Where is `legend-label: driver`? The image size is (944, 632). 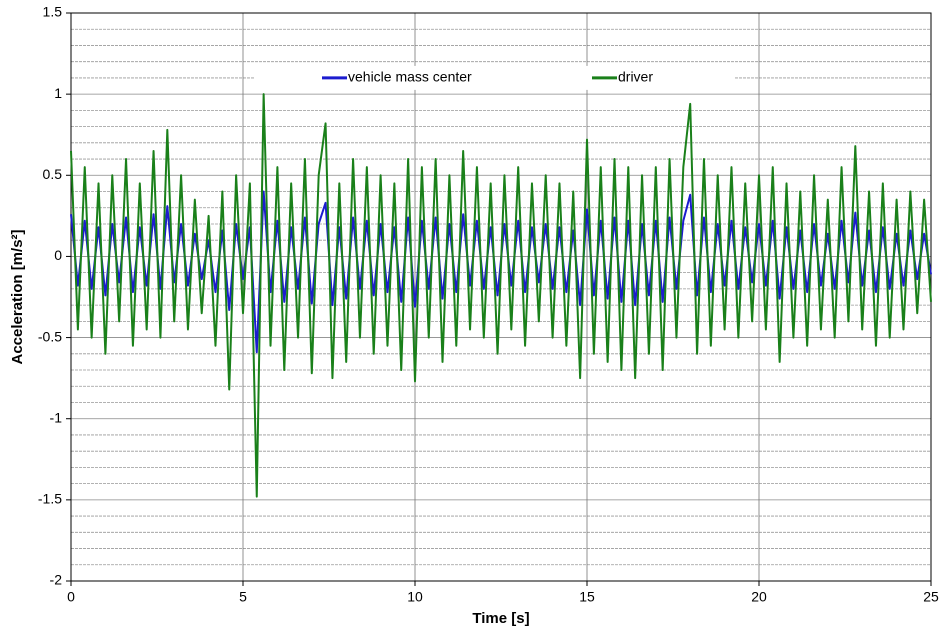 legend-label: driver is located at coordinates (635, 77).